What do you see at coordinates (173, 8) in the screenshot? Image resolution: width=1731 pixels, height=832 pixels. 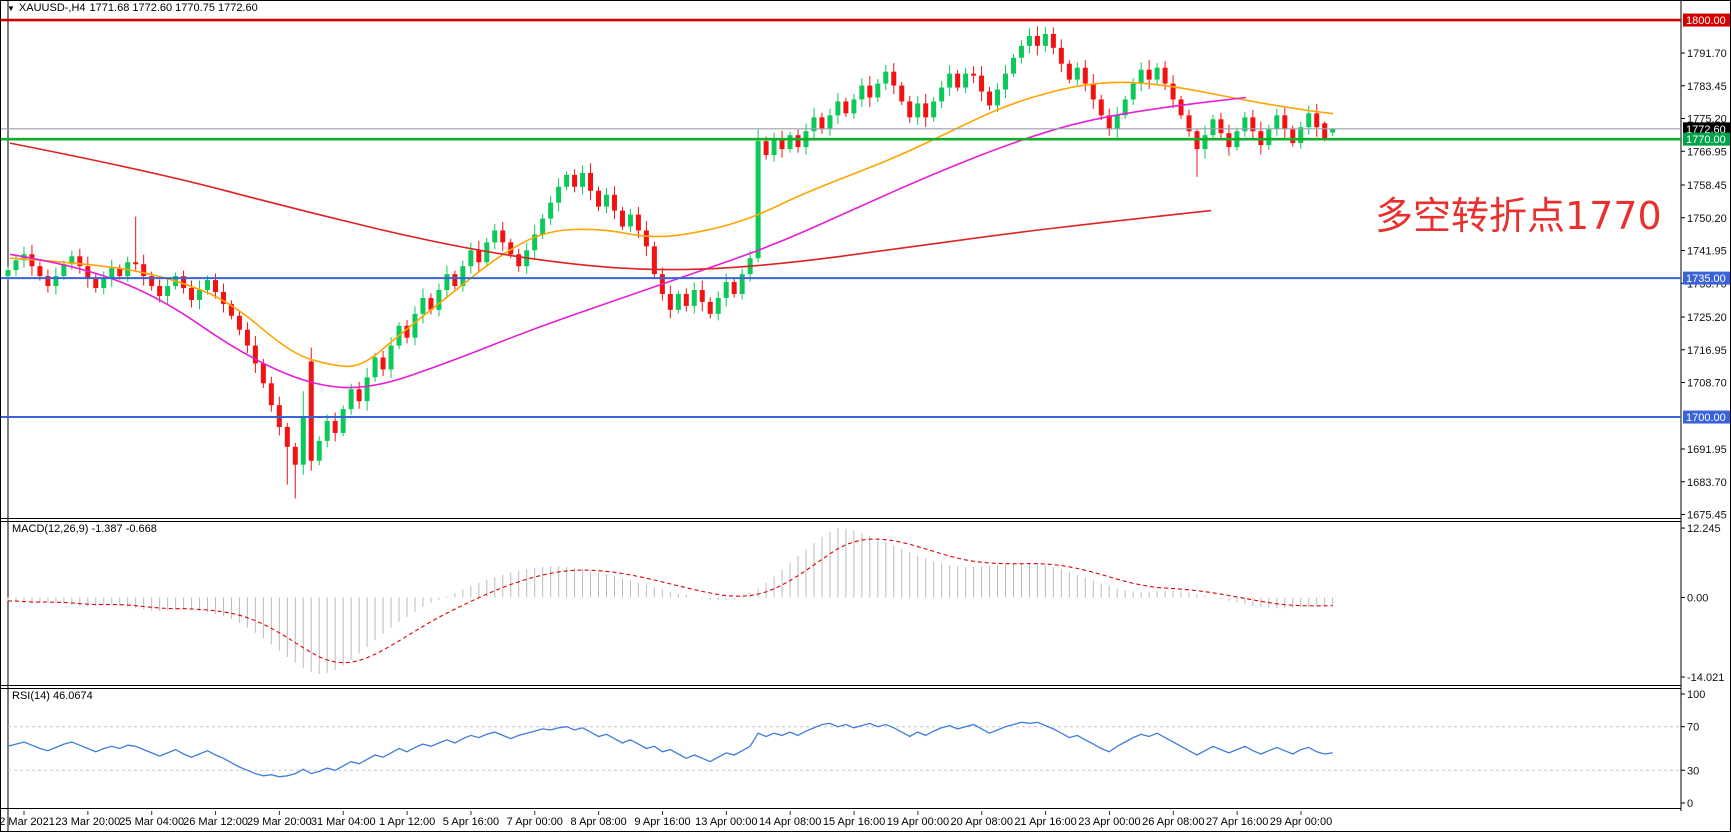 I see `ohlc-readout: 1771.68 1772.60 1770.75 1772.60` at bounding box center [173, 8].